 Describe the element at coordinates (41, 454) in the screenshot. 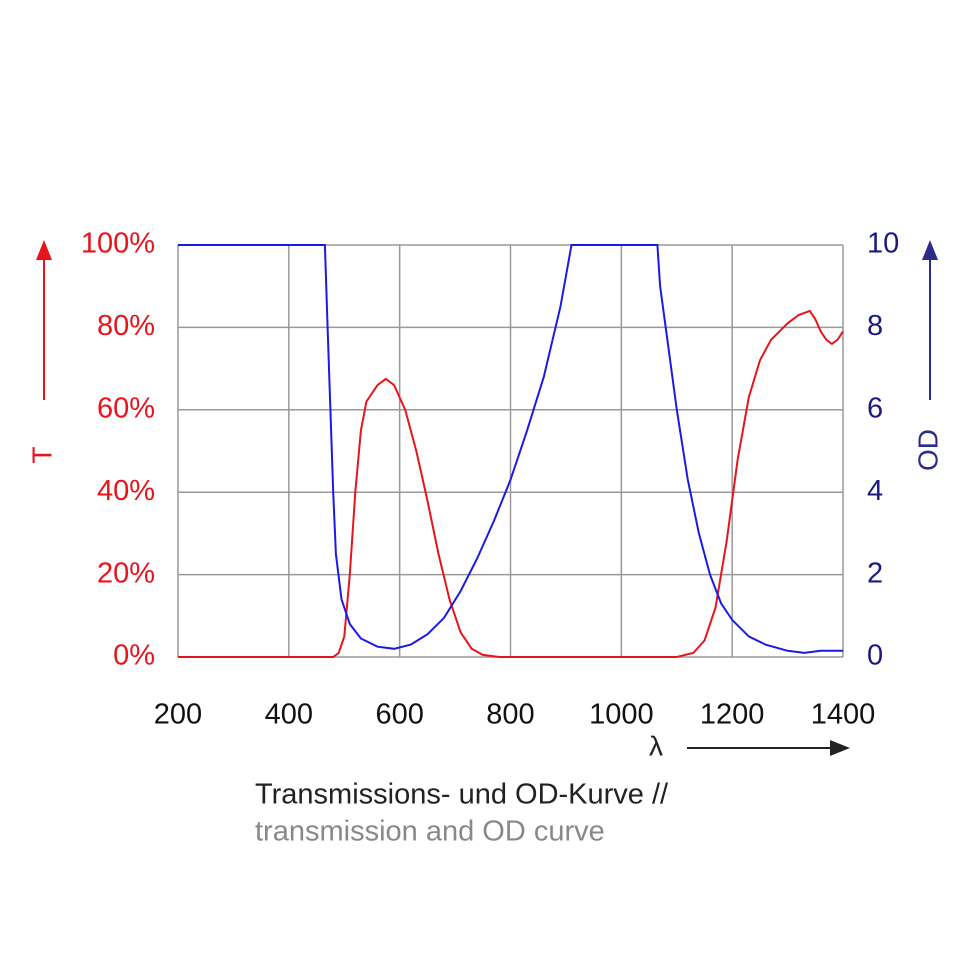

I see `y-axis-label: T` at that location.